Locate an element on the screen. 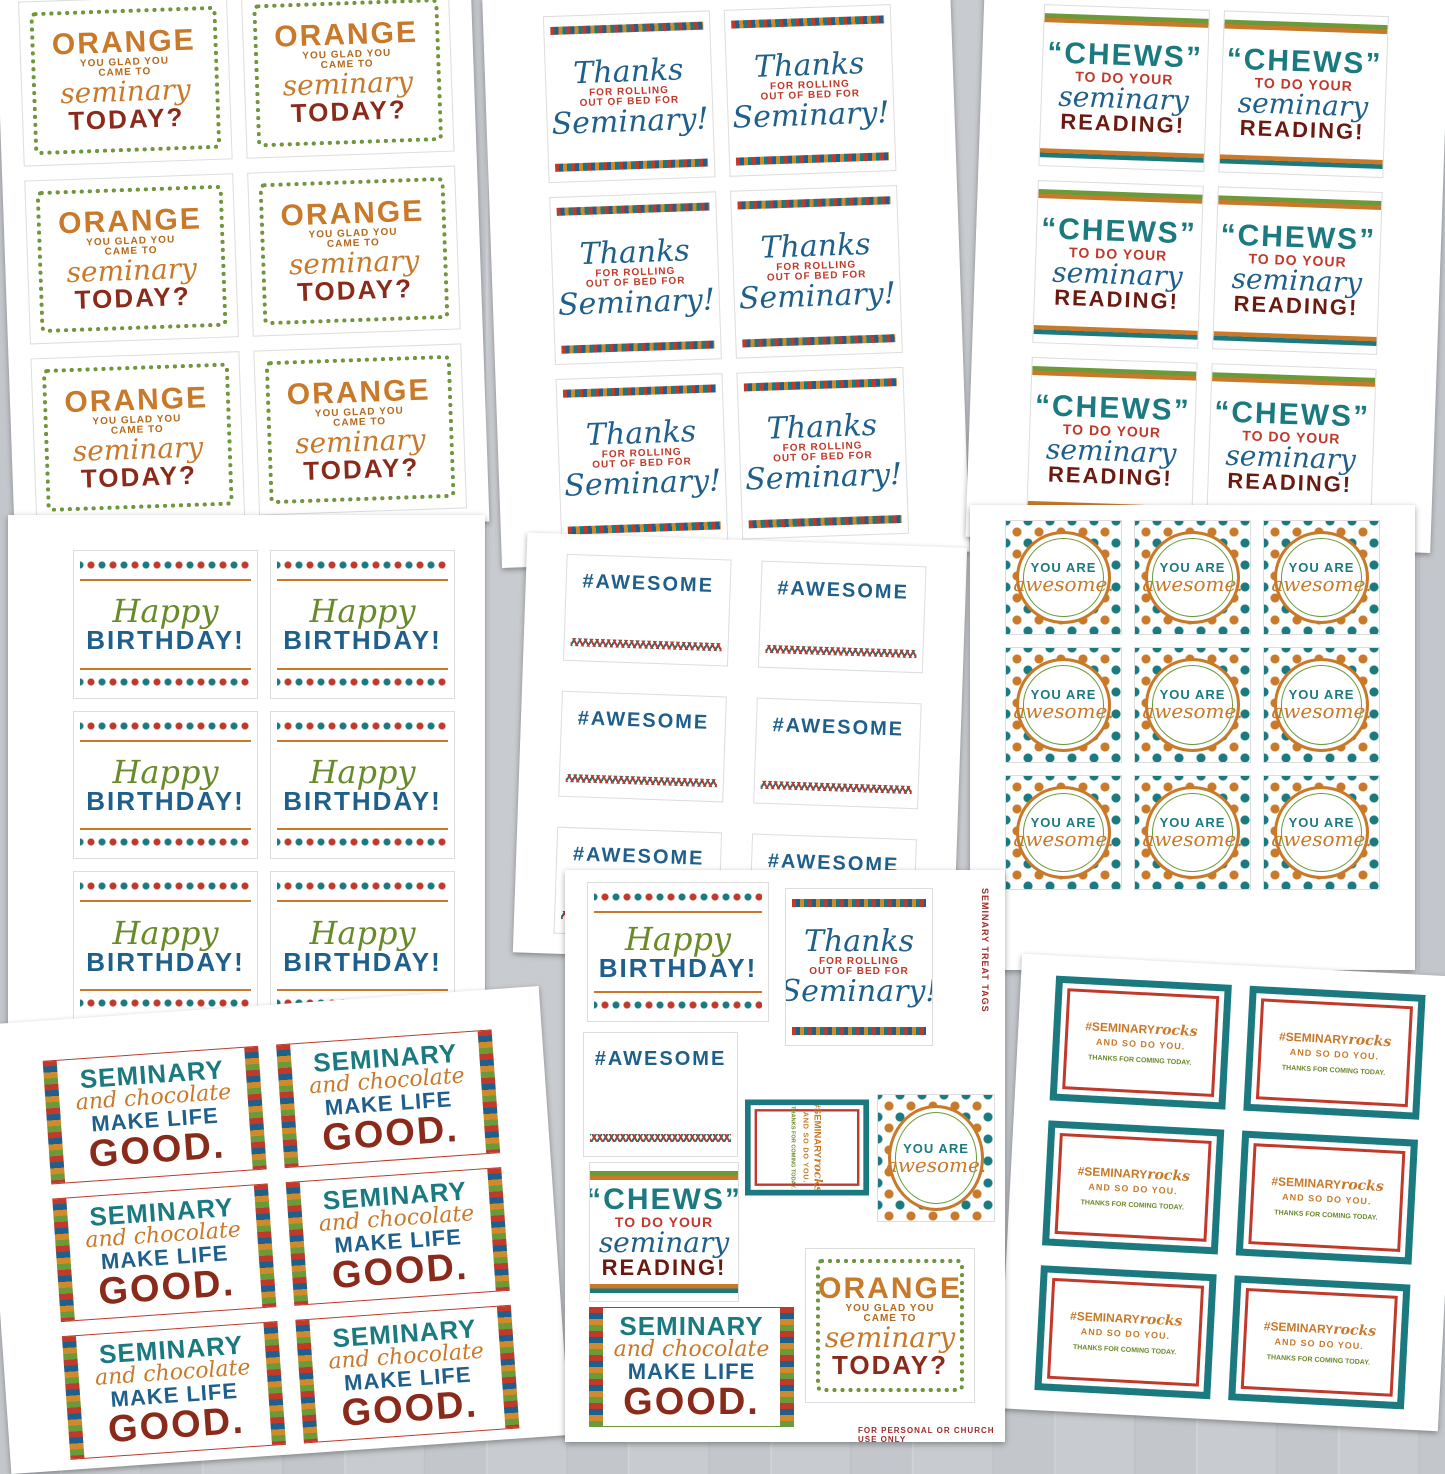  sampler-slot: ORANGE YOU GLAD YOU CAME TO seminary TODAY? is located at coordinates (890, 1325).